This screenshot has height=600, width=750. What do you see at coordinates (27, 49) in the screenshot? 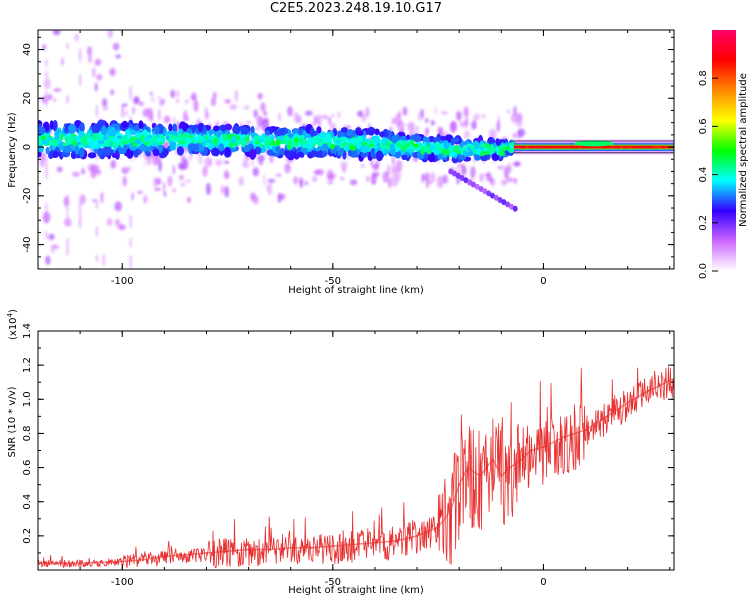
I see `y-tick-label: 40` at bounding box center [27, 49].